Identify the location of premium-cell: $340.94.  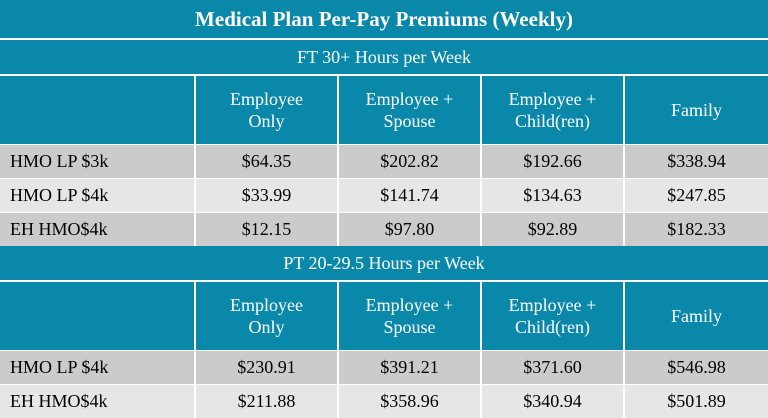
(552, 401).